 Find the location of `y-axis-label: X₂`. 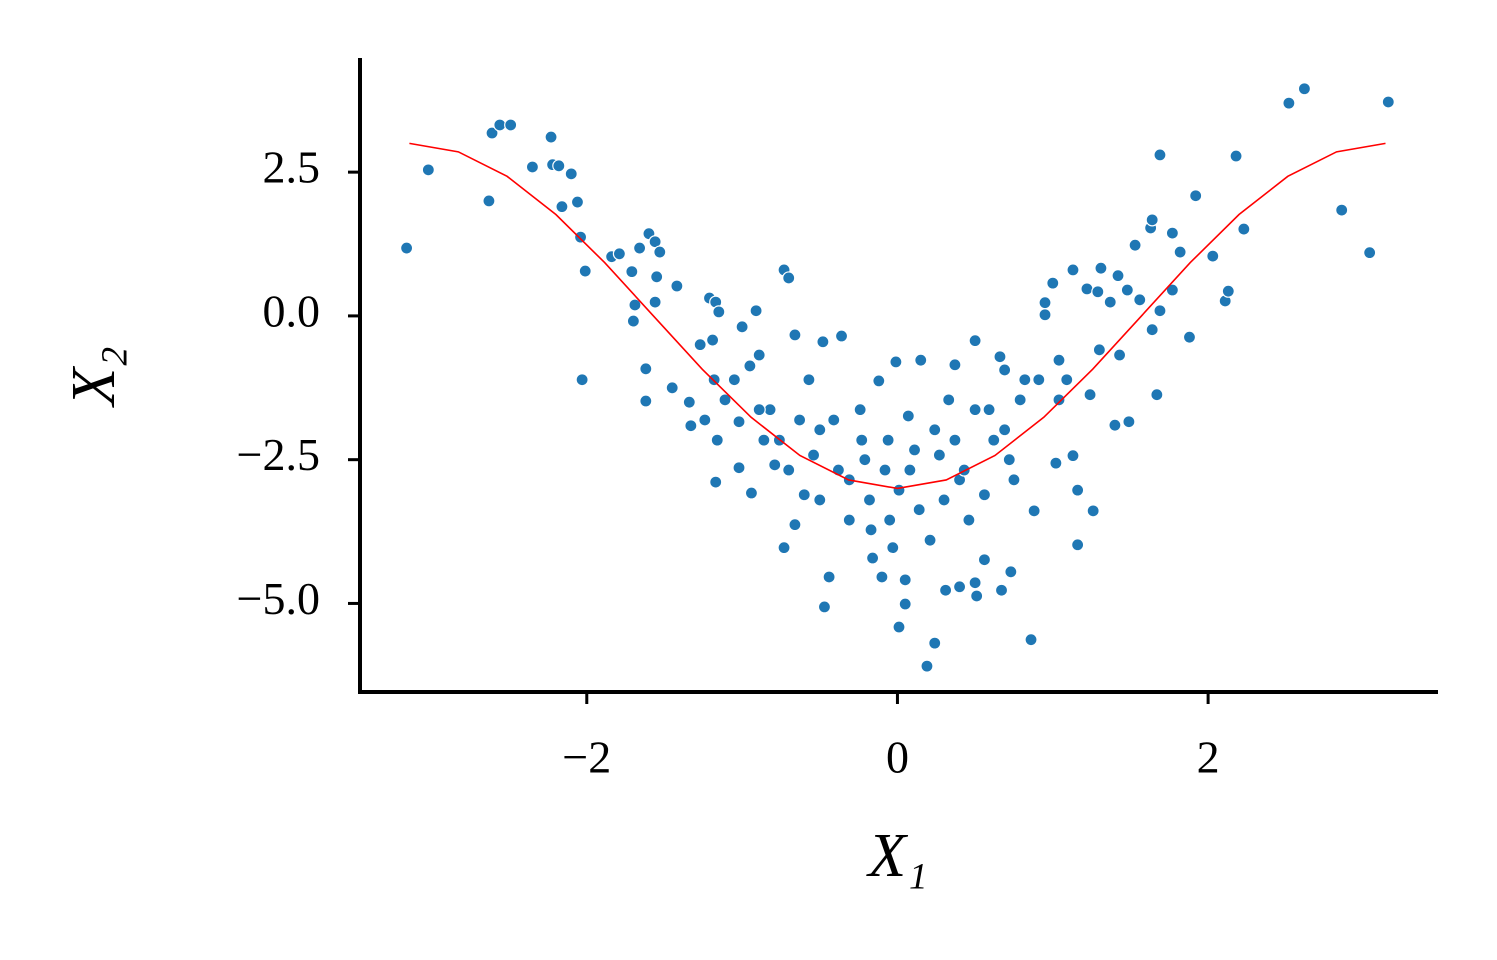

y-axis-label: X₂ is located at coordinates (94, 377).